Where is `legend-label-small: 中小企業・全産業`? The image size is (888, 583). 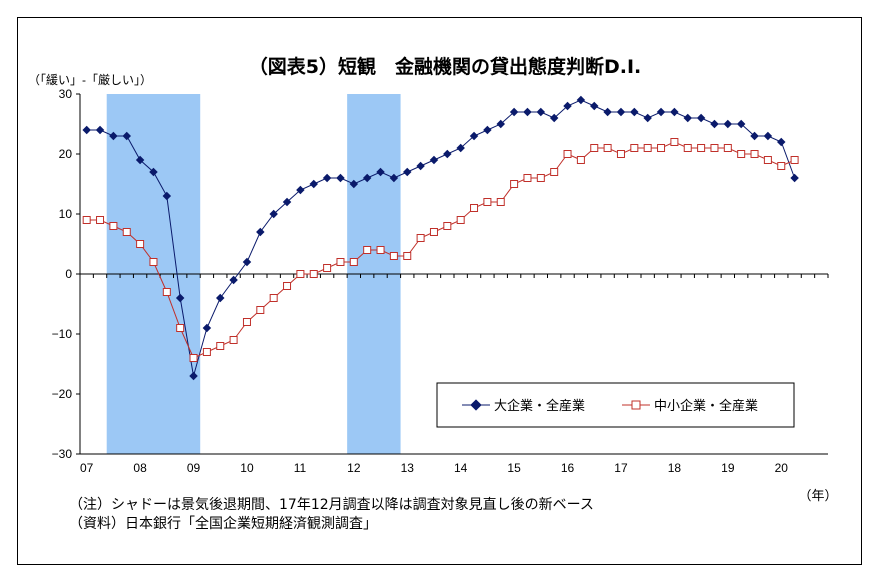 legend-label-small: 中小企業・全産業 is located at coordinates (706, 406).